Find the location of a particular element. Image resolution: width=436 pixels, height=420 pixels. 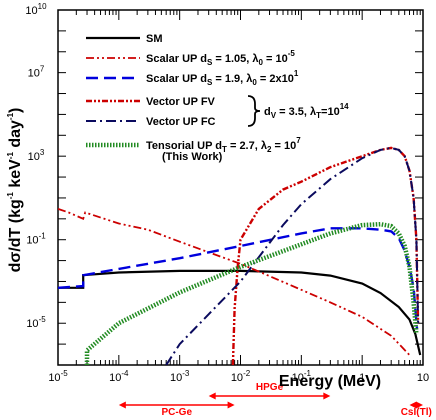

y-tick-label: 10⁷ is located at coordinates (36, 72).